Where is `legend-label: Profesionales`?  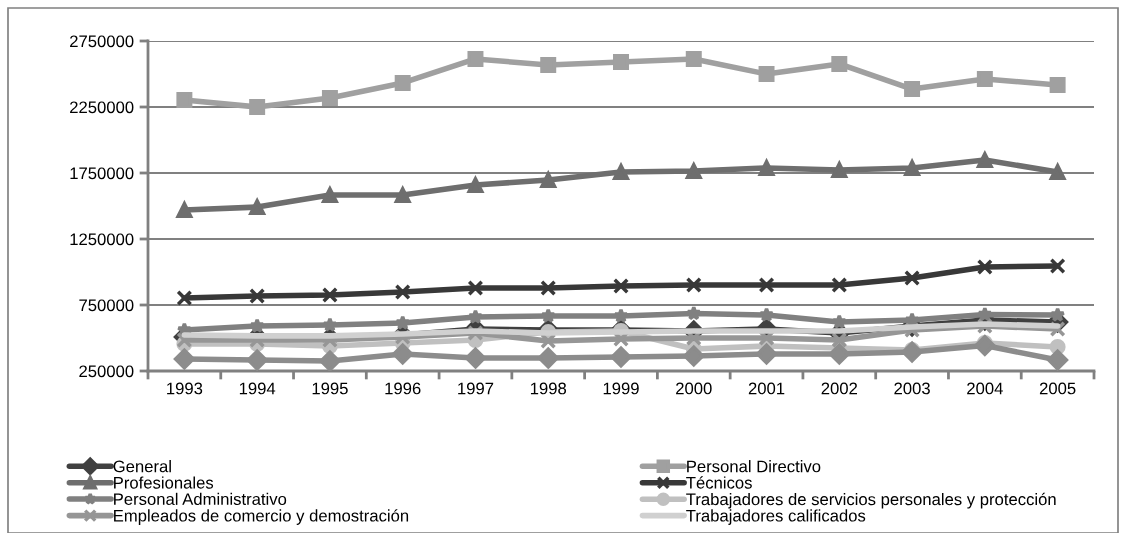 legend-label: Profesionales is located at coordinates (164, 482).